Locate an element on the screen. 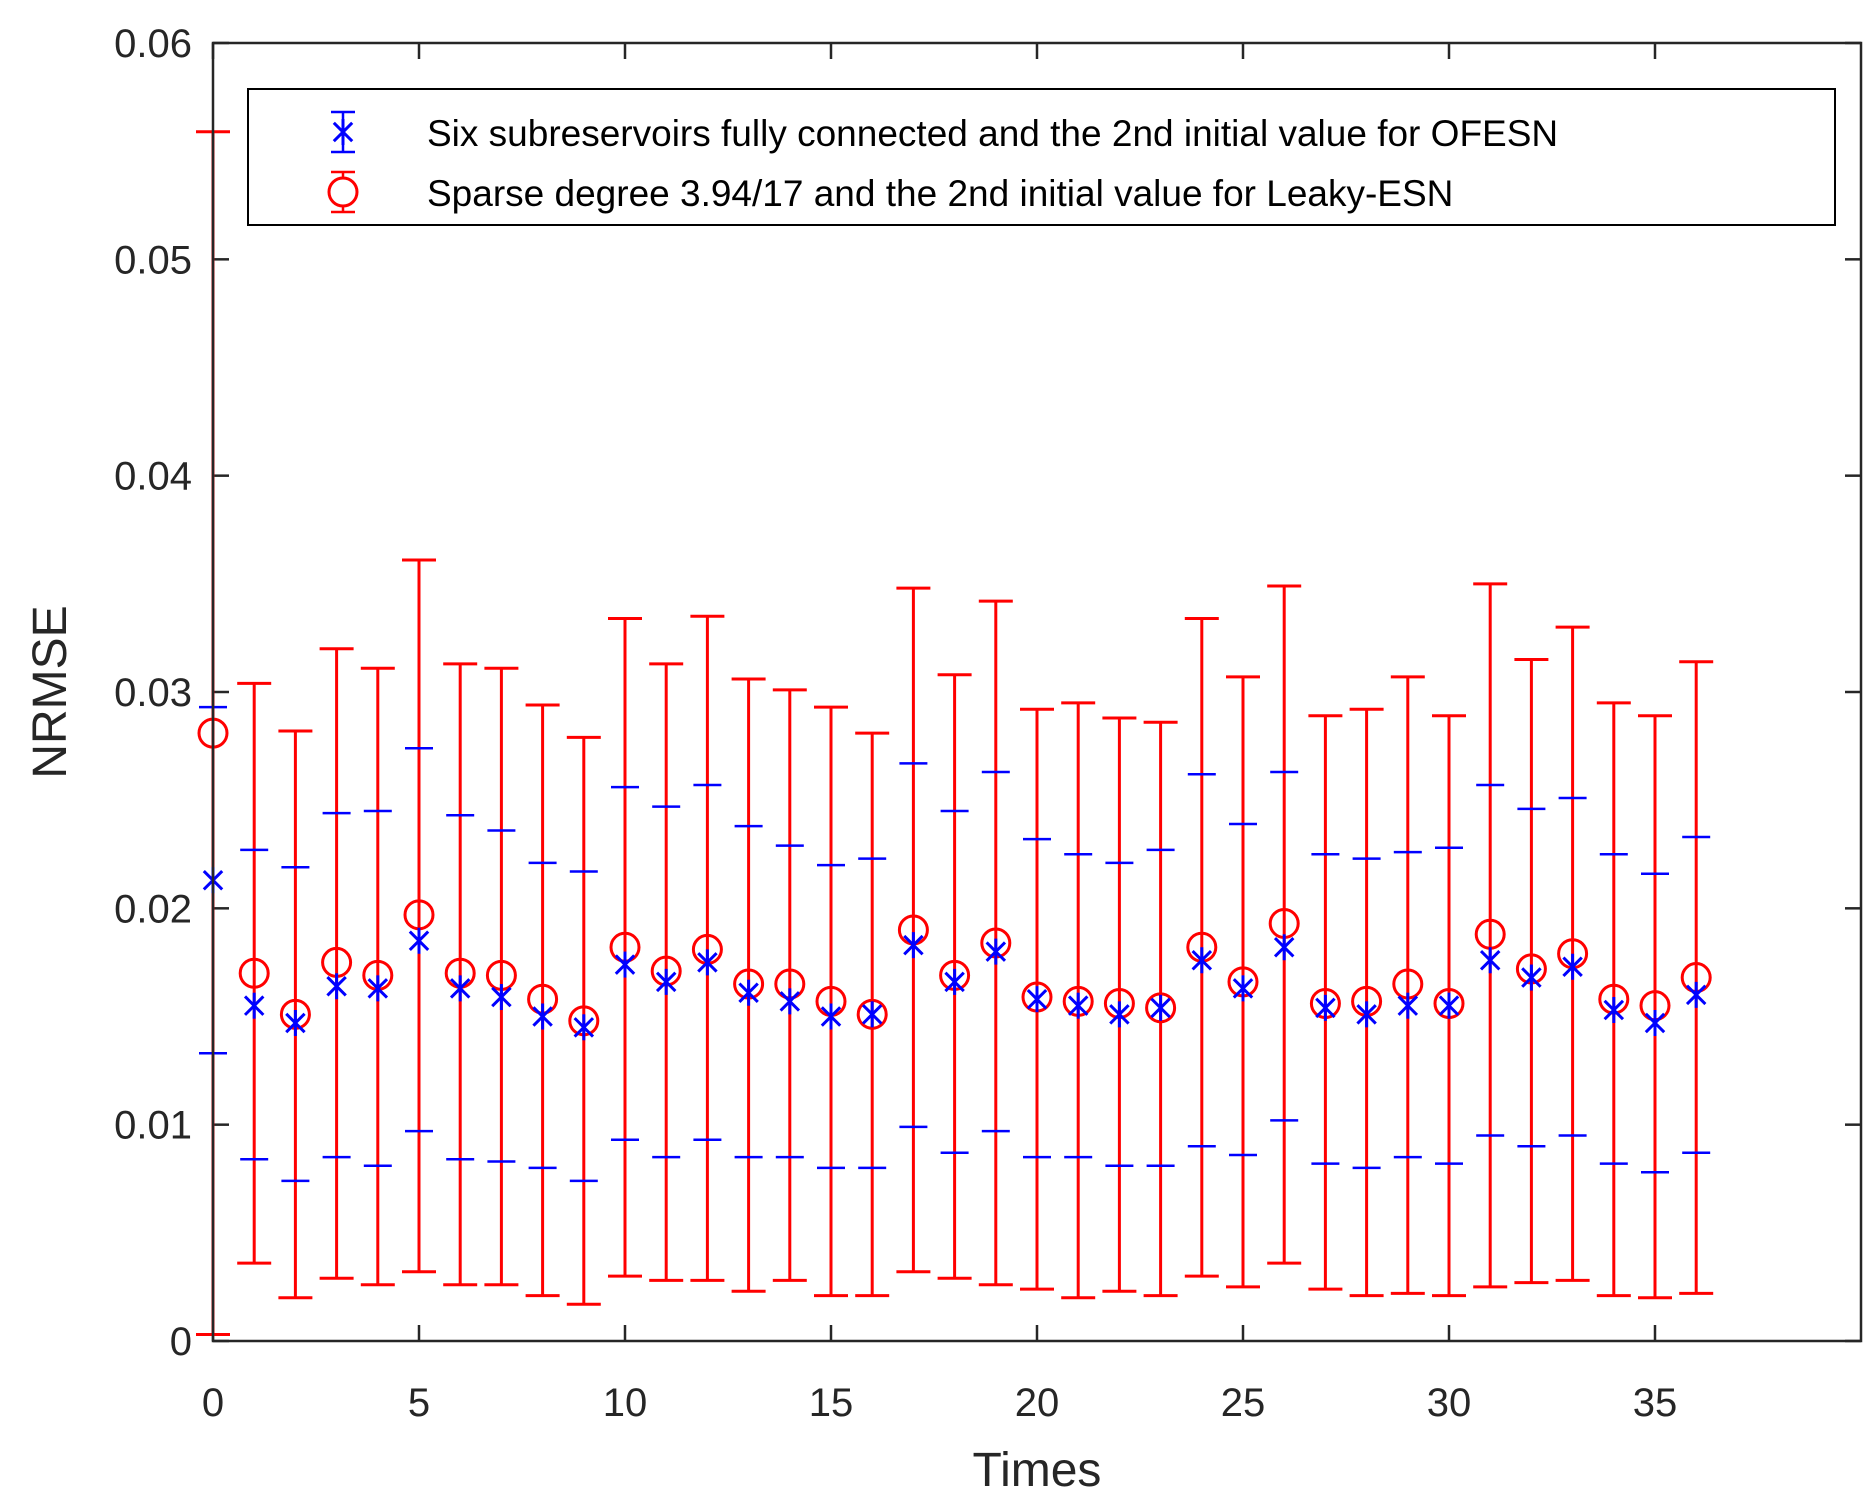 This screenshot has height=1509, width=1876. x-tick-label: 10 is located at coordinates (625, 1403).